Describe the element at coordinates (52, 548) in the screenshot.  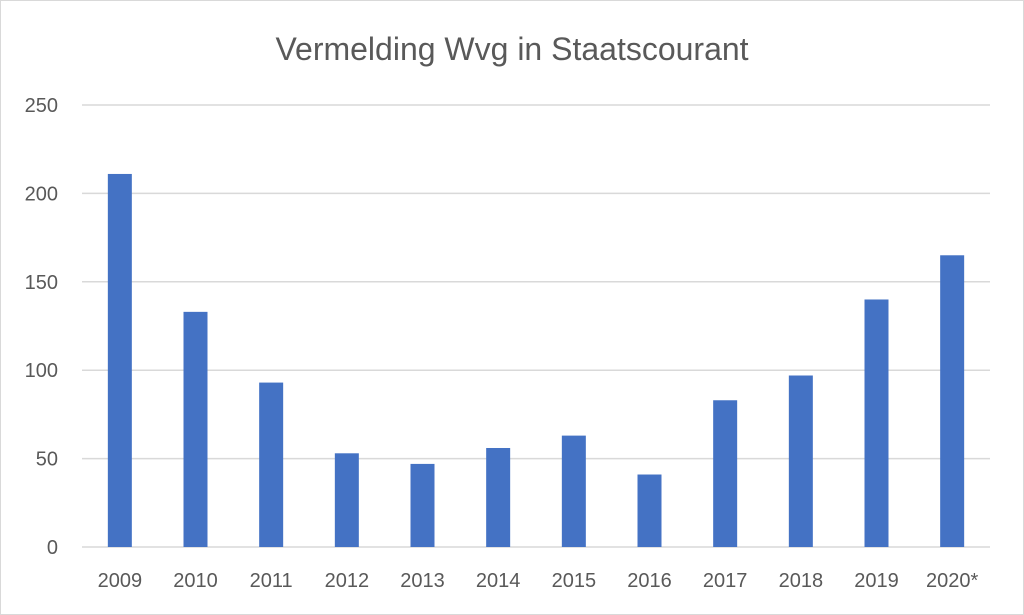
I see `y-tick-label: 0` at that location.